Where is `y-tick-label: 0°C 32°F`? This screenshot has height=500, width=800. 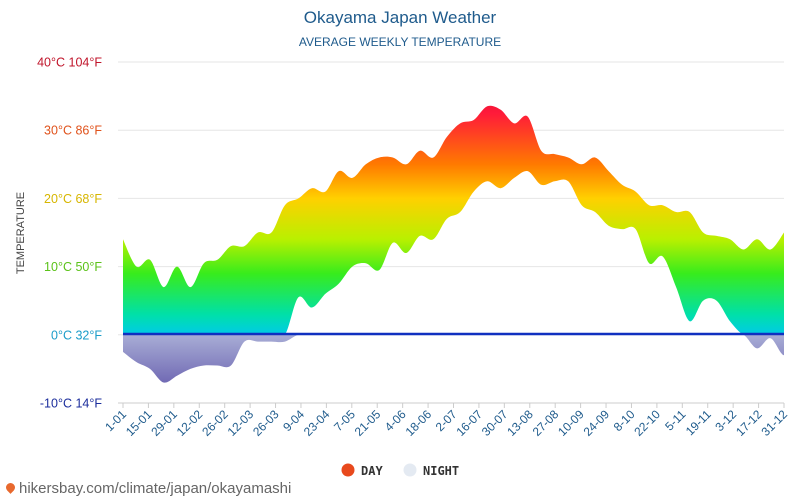
y-tick-label: 0°C 32°F is located at coordinates (76, 335).